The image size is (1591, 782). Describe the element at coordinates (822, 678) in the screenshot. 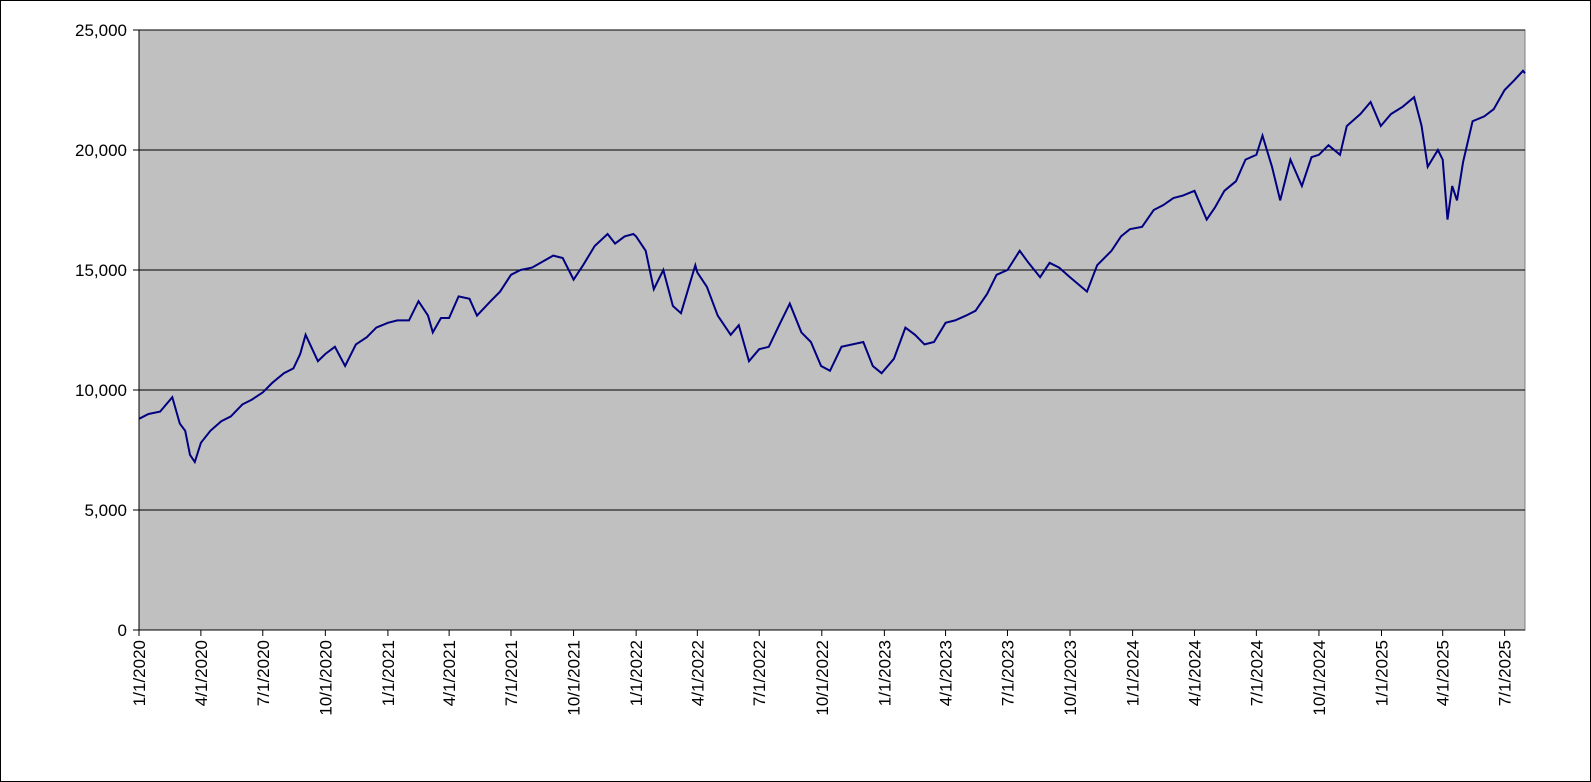

I see `x-tick-label: 10/1/2022` at that location.